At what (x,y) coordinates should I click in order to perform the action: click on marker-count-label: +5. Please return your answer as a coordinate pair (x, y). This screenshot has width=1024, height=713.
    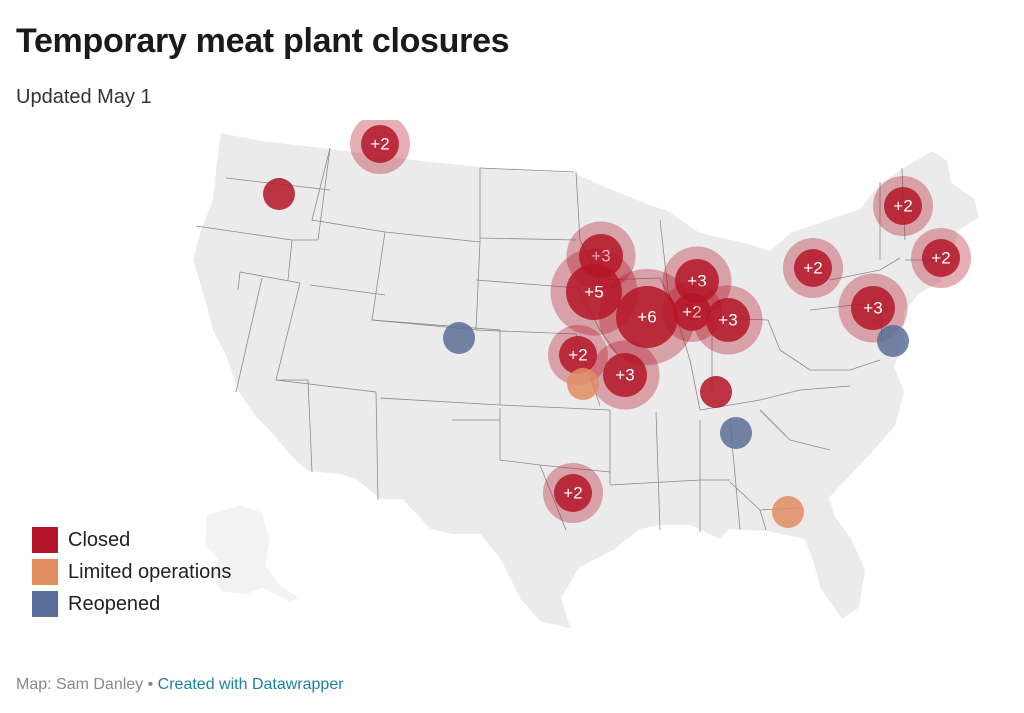
    Looking at the image, I should click on (593, 292).